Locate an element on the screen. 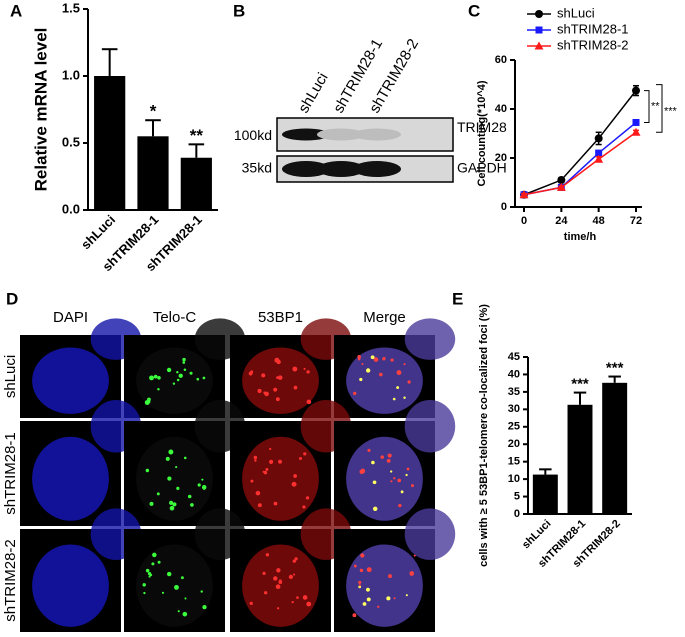  y-tick-label: 45 is located at coordinates (514, 357).